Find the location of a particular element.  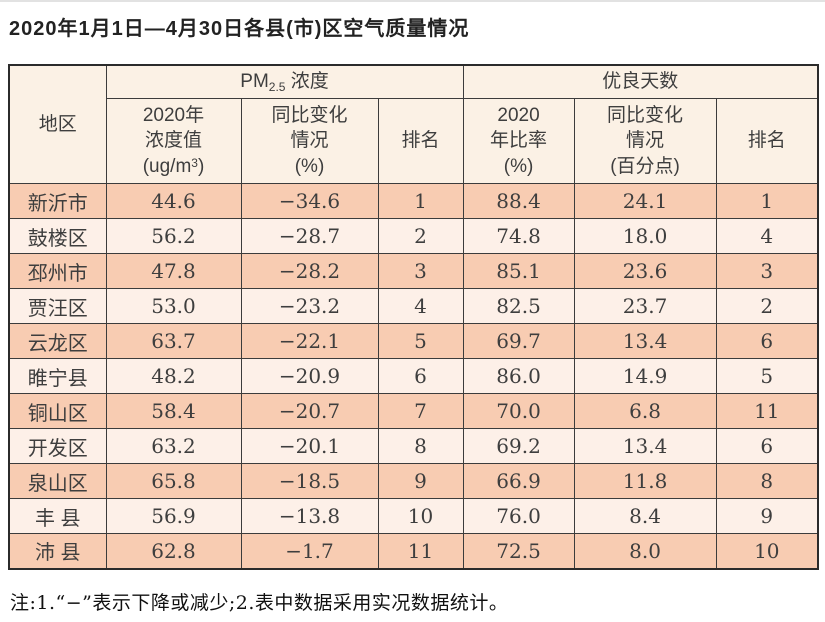

region-cell: 开发区 is located at coordinates (57, 446).